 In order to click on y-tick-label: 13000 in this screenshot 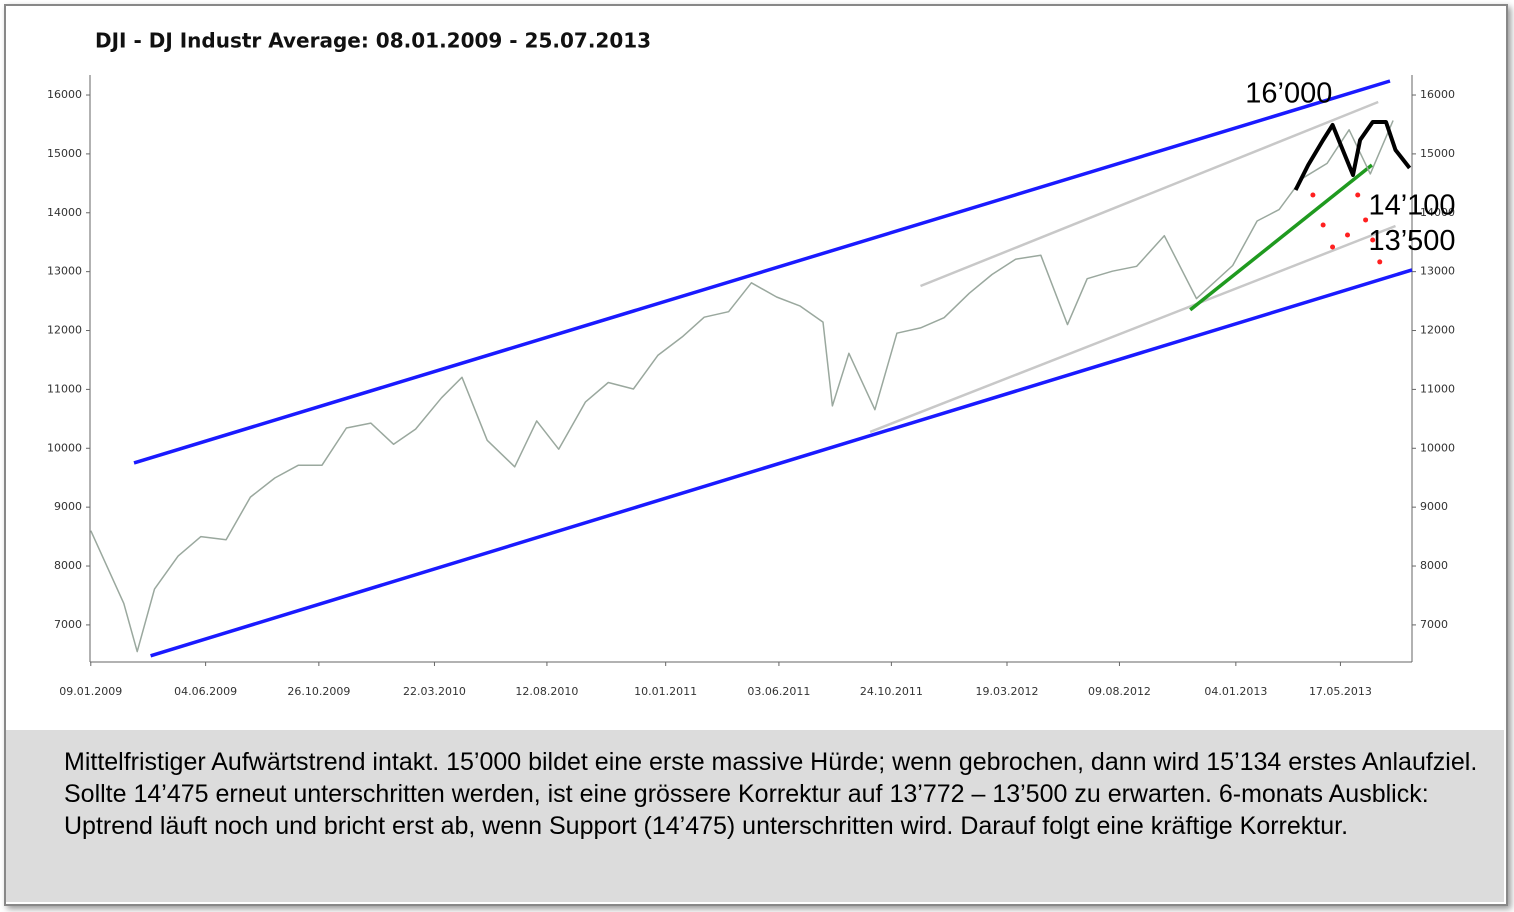, I will do `click(64, 271)`.